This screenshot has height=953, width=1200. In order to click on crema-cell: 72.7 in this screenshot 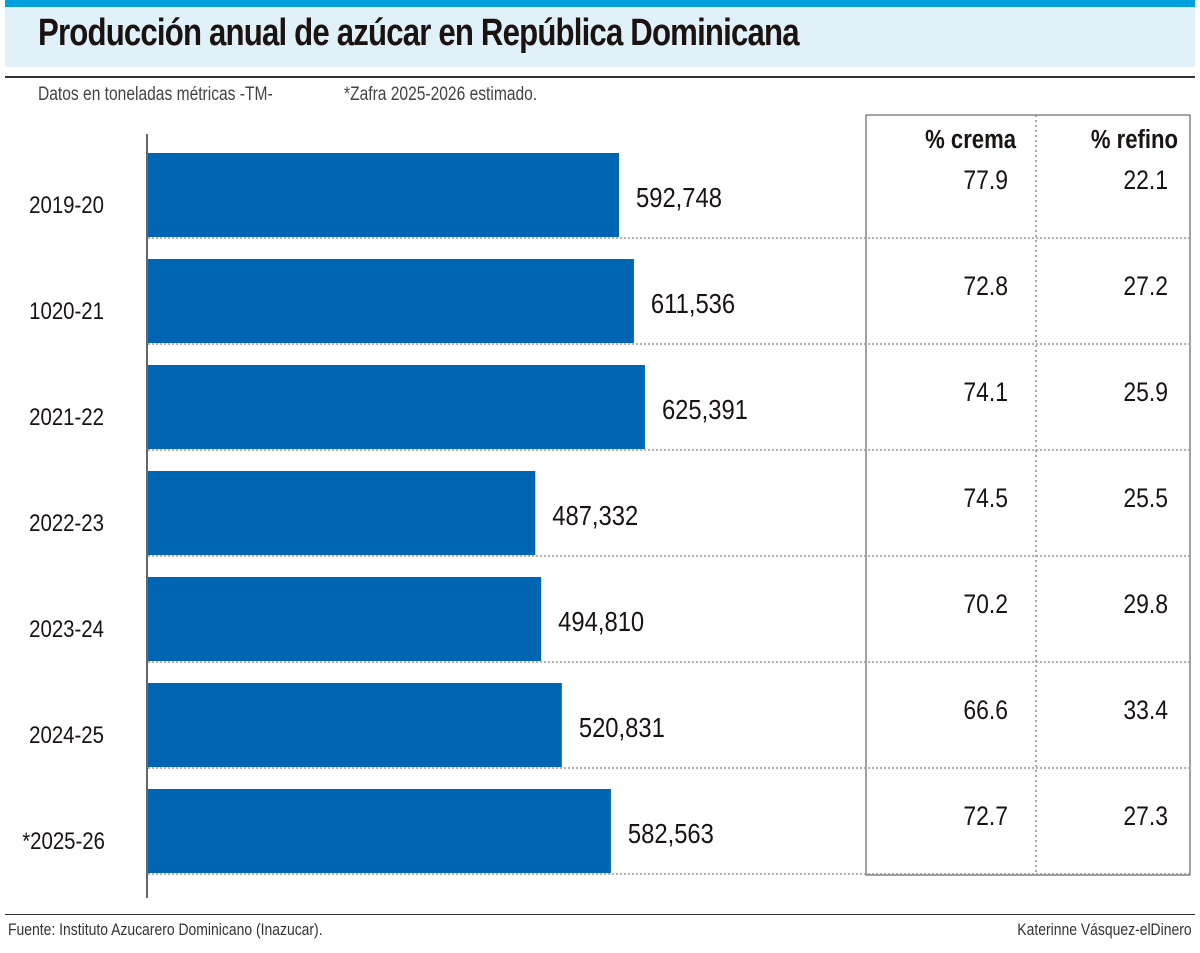, I will do `click(985, 816)`.